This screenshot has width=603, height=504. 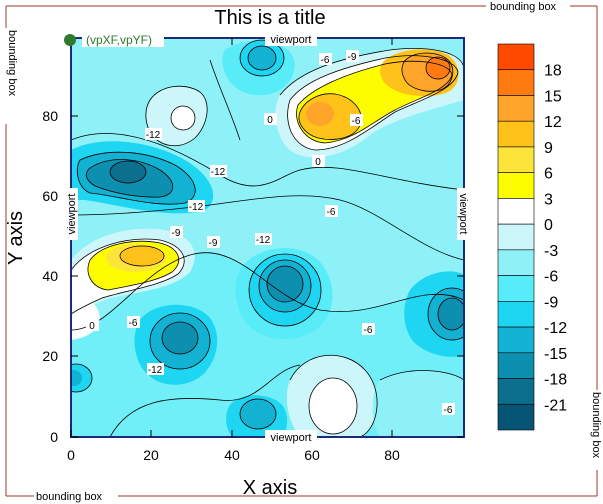 I want to click on y-tick-label: 20, so click(x=50, y=356).